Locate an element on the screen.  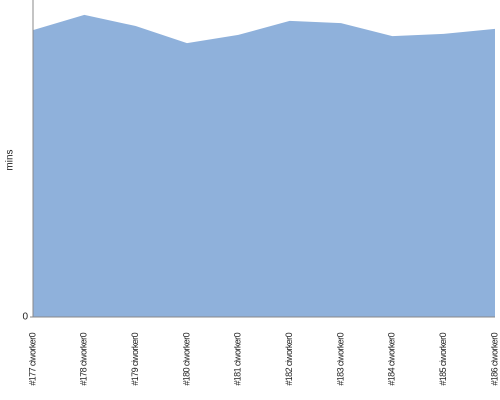
x-tick-label: #180 ciworker0 is located at coordinates (186, 358).